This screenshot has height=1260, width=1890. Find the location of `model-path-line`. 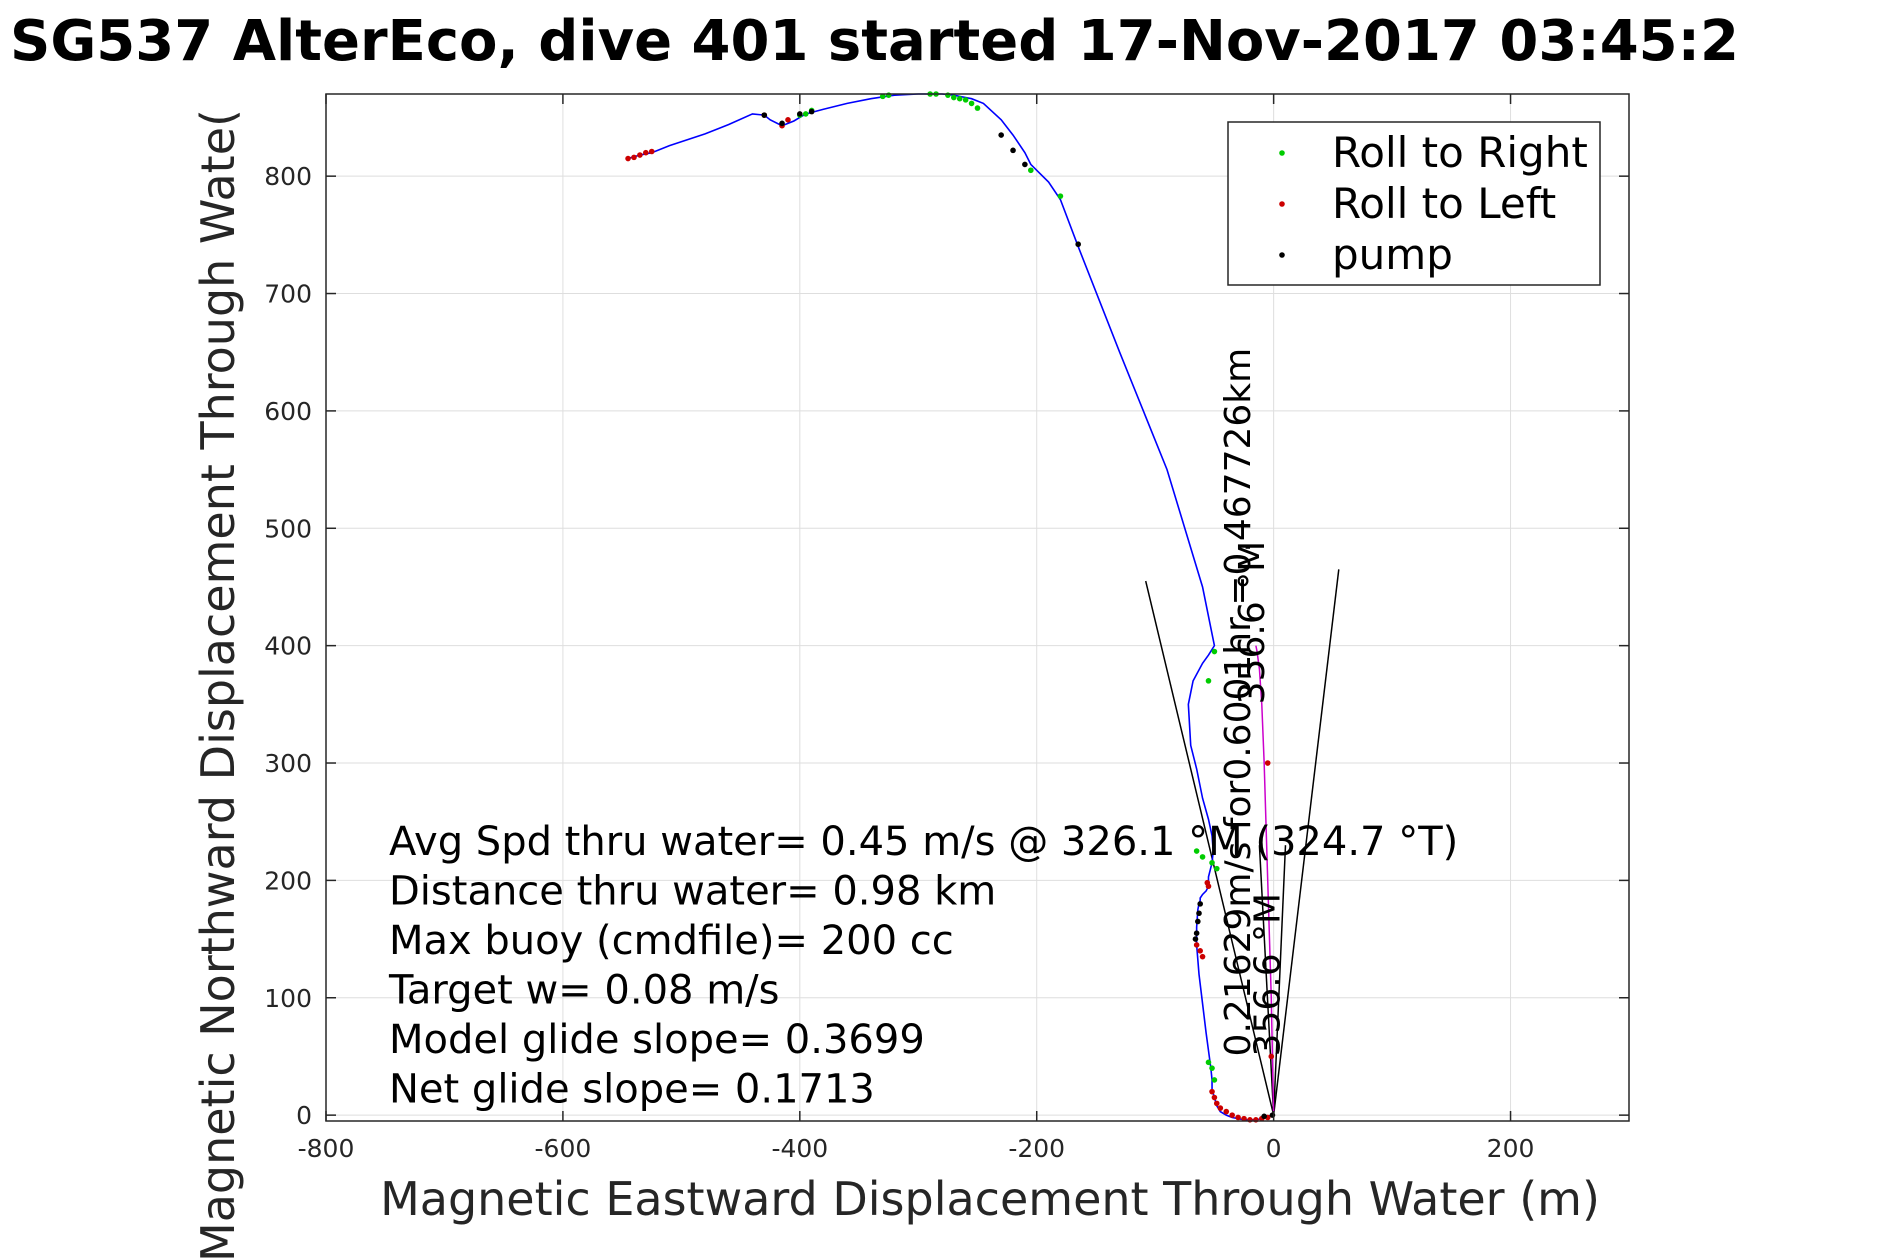

model-path-line is located at coordinates (1265, 880).